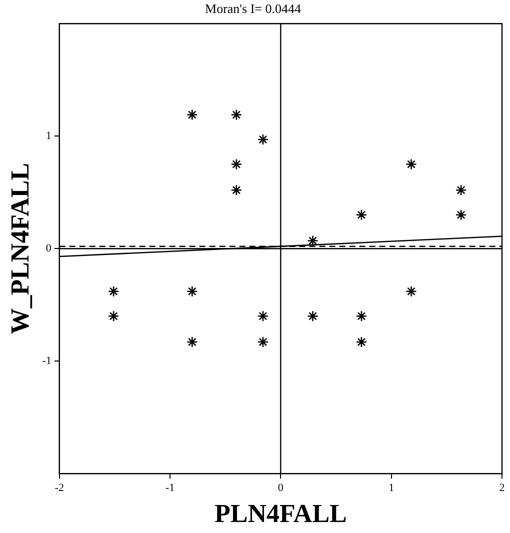 This screenshot has width=510, height=533. I want to click on x-tick-label: -2, so click(59, 488).